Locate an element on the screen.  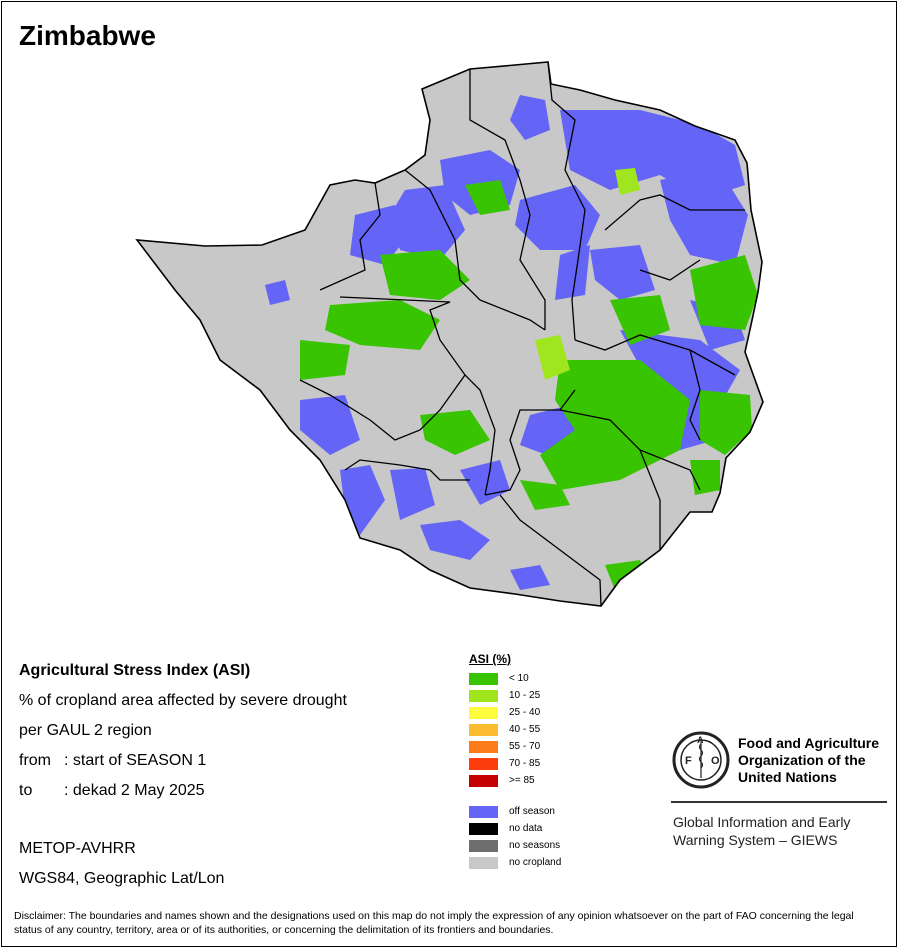
fao-name-line-3: United Nations is located at coordinates (787, 777).